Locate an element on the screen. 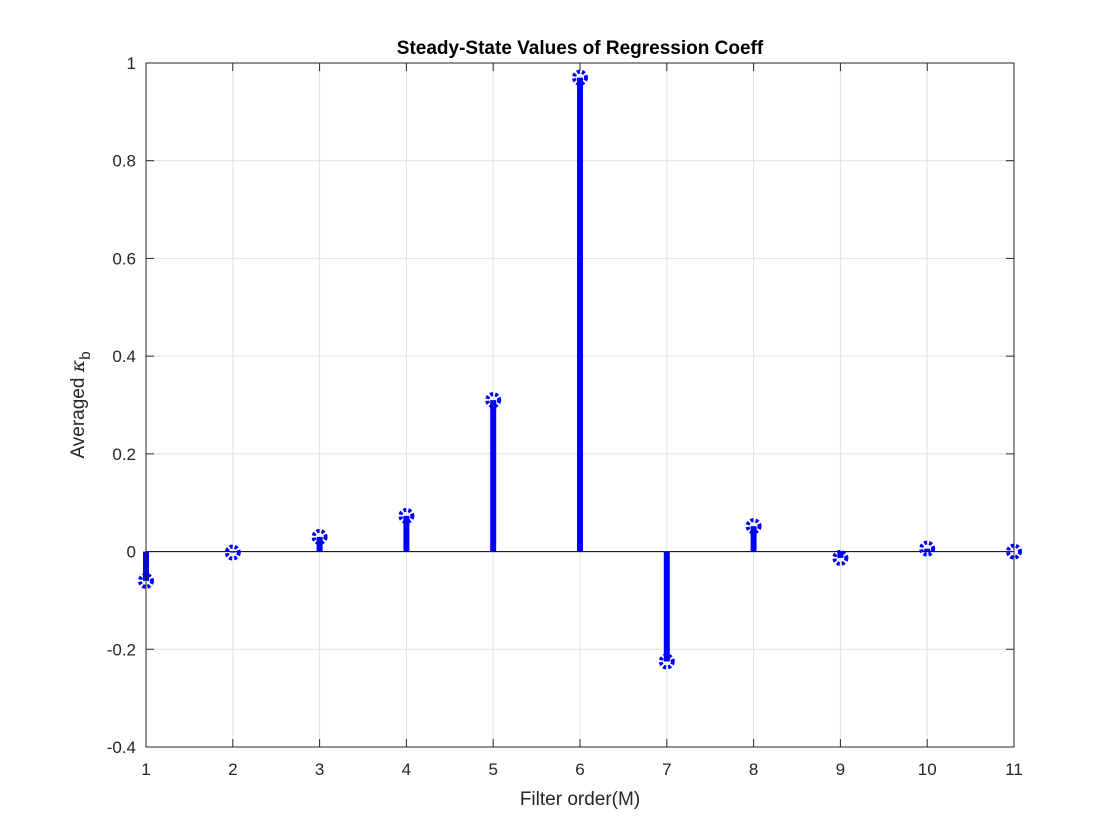 This screenshot has height=840, width=1120. x-tick-label: 9 is located at coordinates (840, 769).